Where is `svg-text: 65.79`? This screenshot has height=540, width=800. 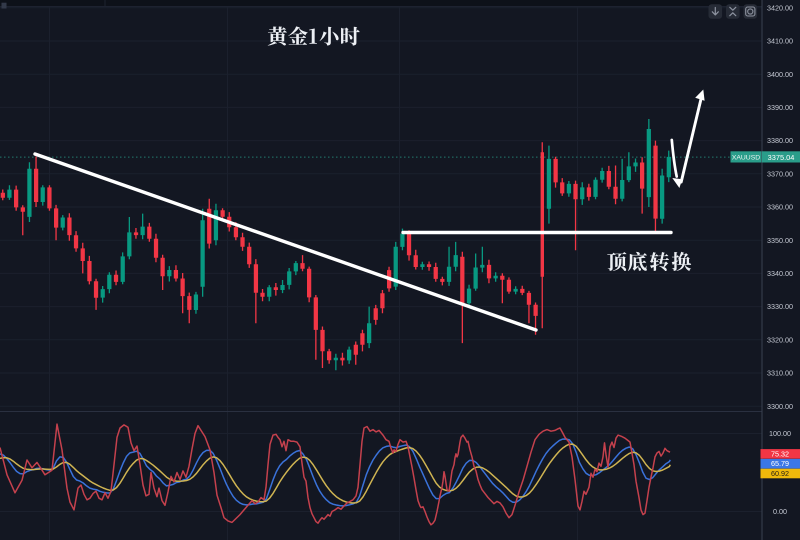
svg-text: 65.79 is located at coordinates (780, 463).